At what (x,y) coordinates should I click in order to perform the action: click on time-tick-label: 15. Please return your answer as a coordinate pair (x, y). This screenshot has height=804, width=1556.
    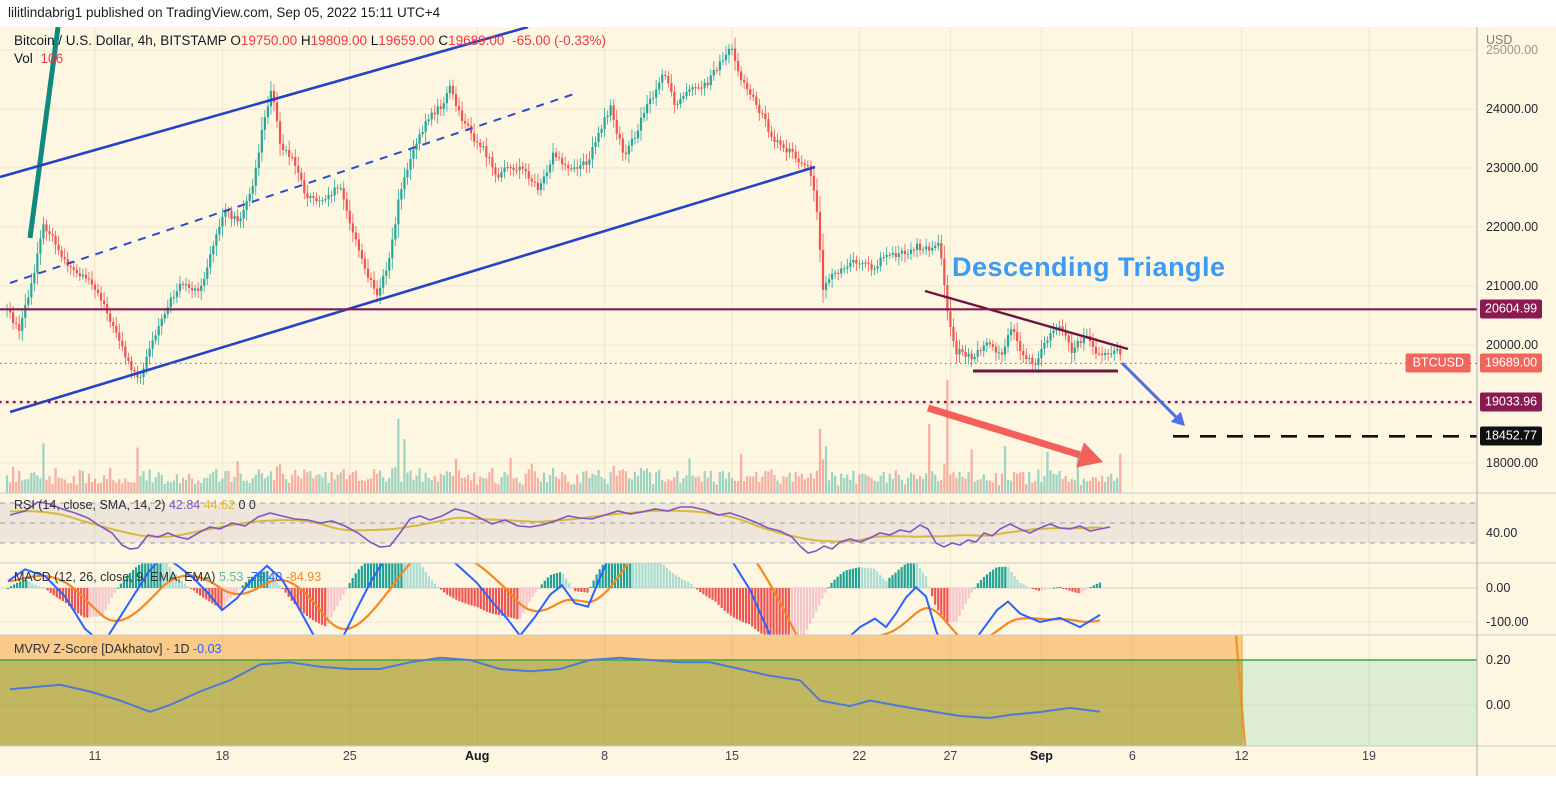
    Looking at the image, I should click on (732, 756).